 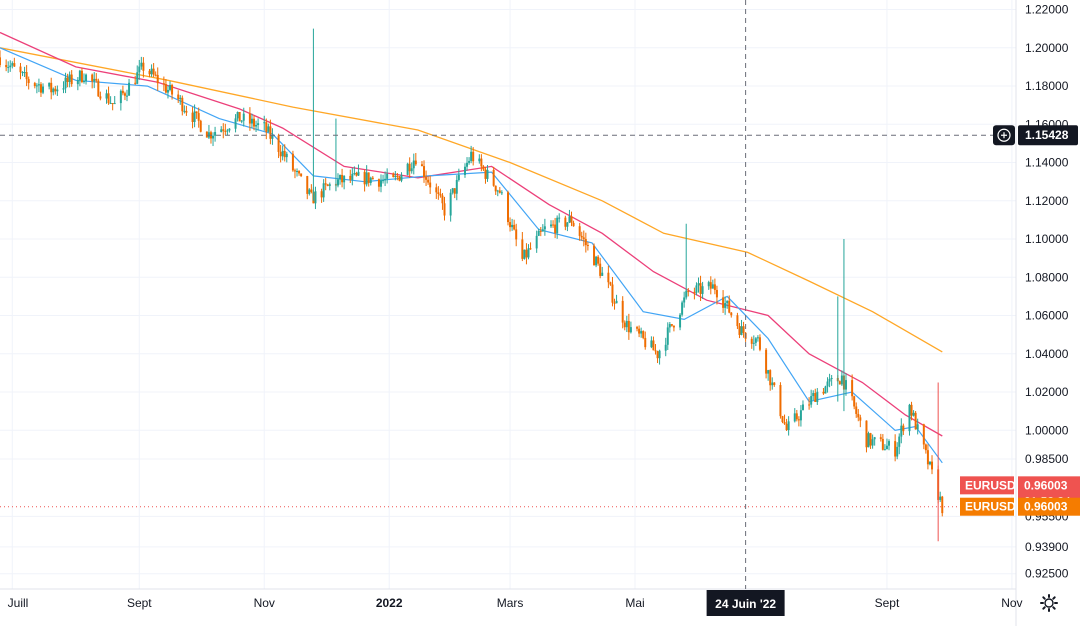 What do you see at coordinates (18, 603) in the screenshot?
I see `time-tick-label: Juill` at bounding box center [18, 603].